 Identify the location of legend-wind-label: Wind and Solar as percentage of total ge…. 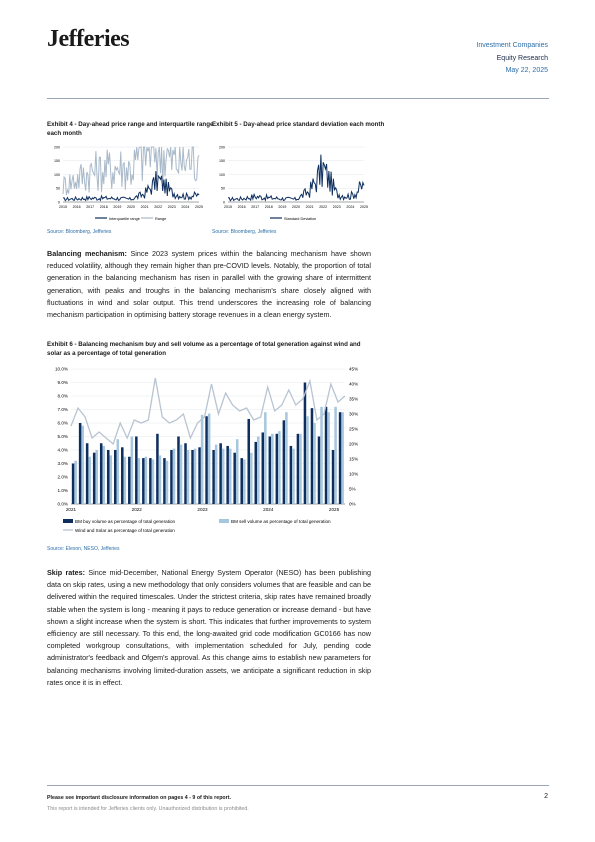
(125, 530).